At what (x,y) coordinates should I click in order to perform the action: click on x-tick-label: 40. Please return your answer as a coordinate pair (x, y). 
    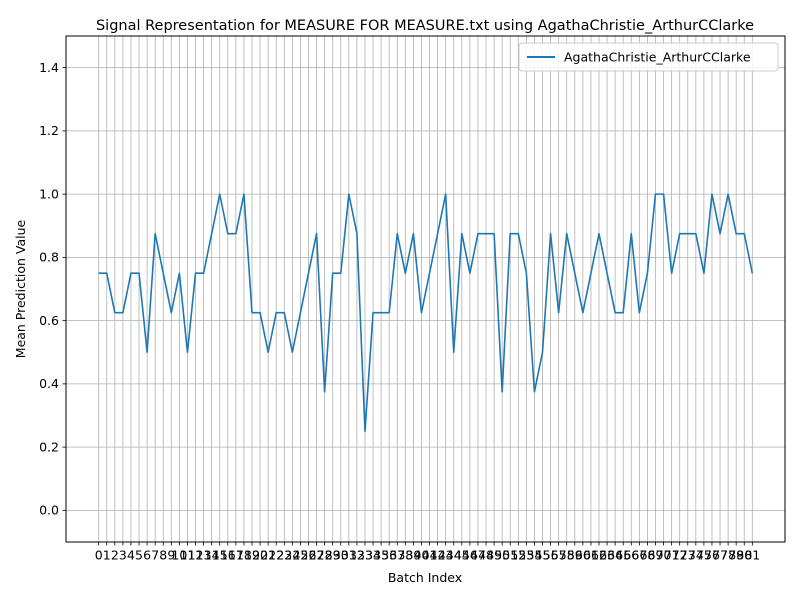
    Looking at the image, I should click on (422, 555).